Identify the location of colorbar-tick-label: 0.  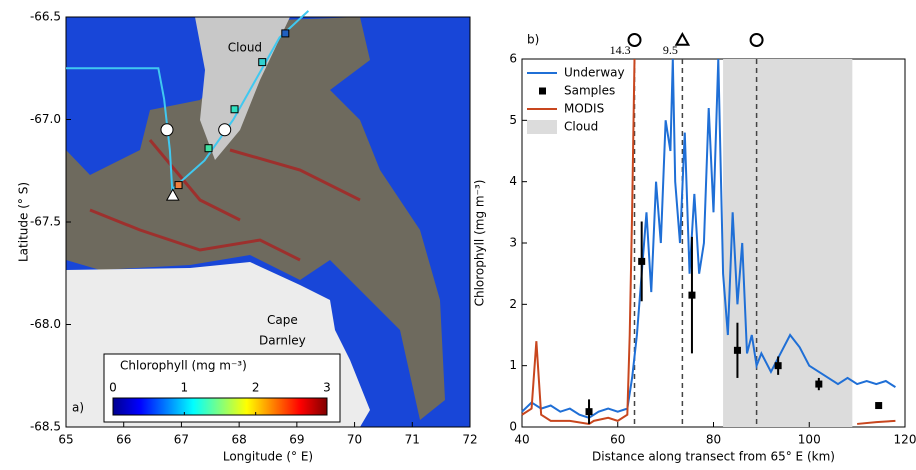
(113, 388).